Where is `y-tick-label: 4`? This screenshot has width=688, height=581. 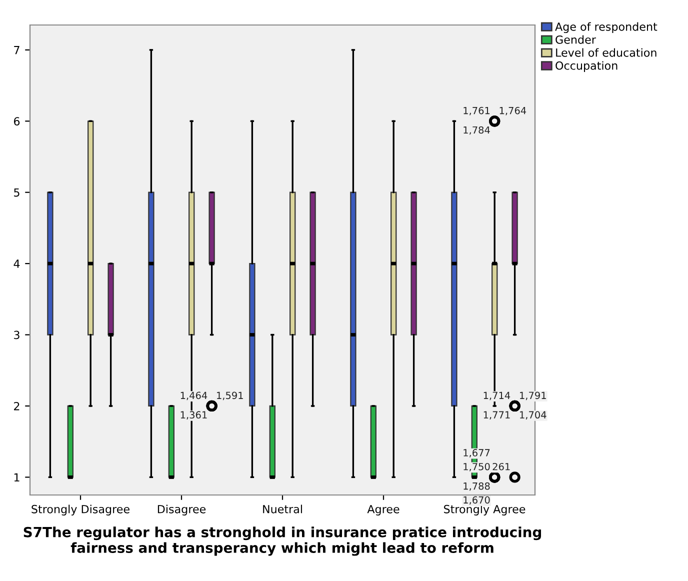
y-tick-label: 4 is located at coordinates (17, 264).